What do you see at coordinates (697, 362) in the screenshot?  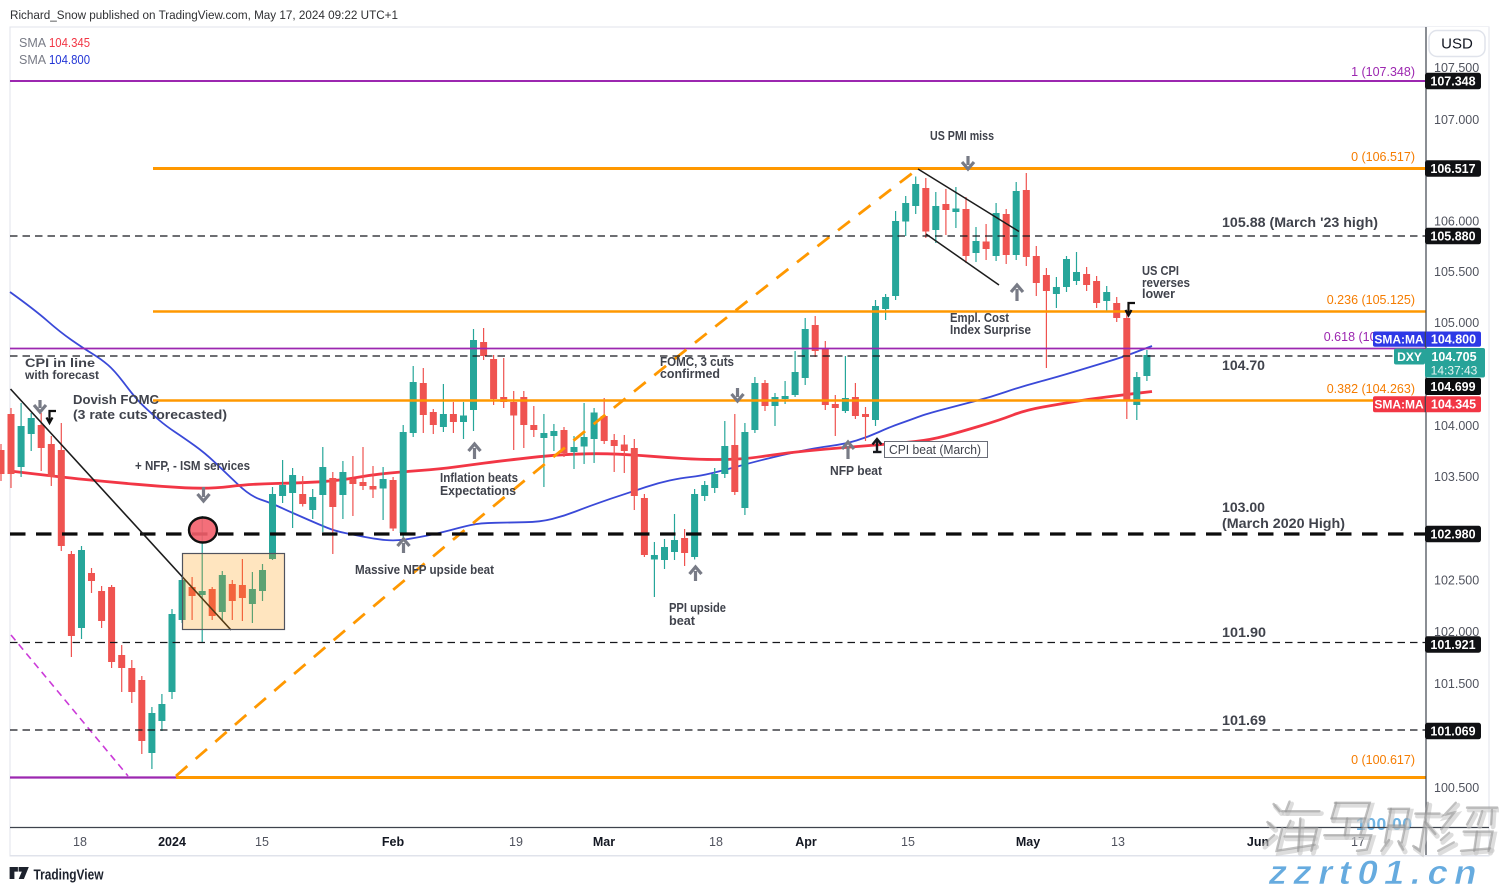 I see `svg-text: FOMC, 3 cuts` at bounding box center [697, 362].